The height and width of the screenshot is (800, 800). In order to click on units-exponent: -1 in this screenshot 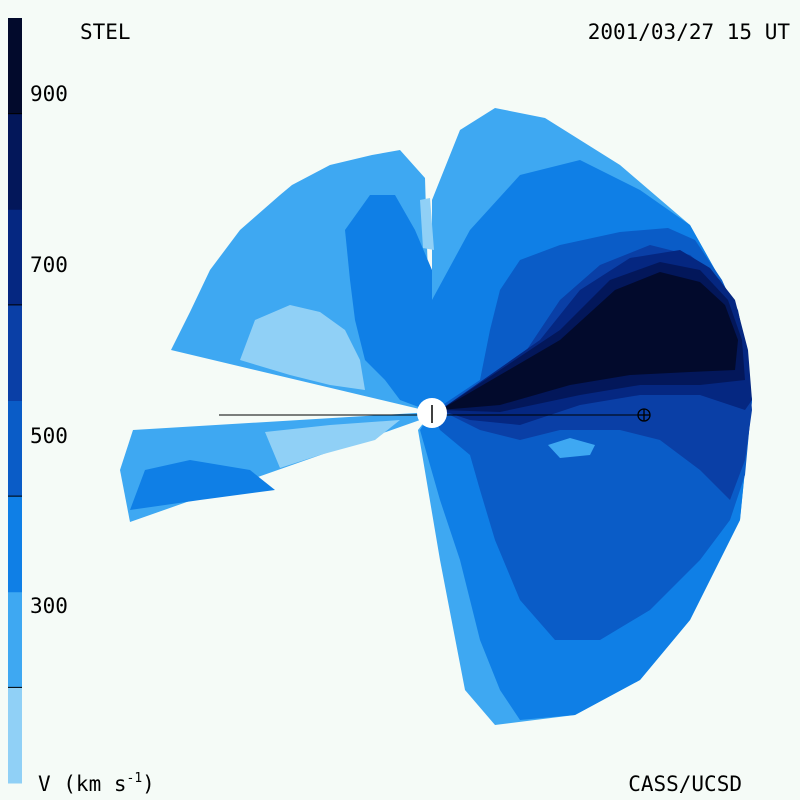, I will do `click(134, 778)`.